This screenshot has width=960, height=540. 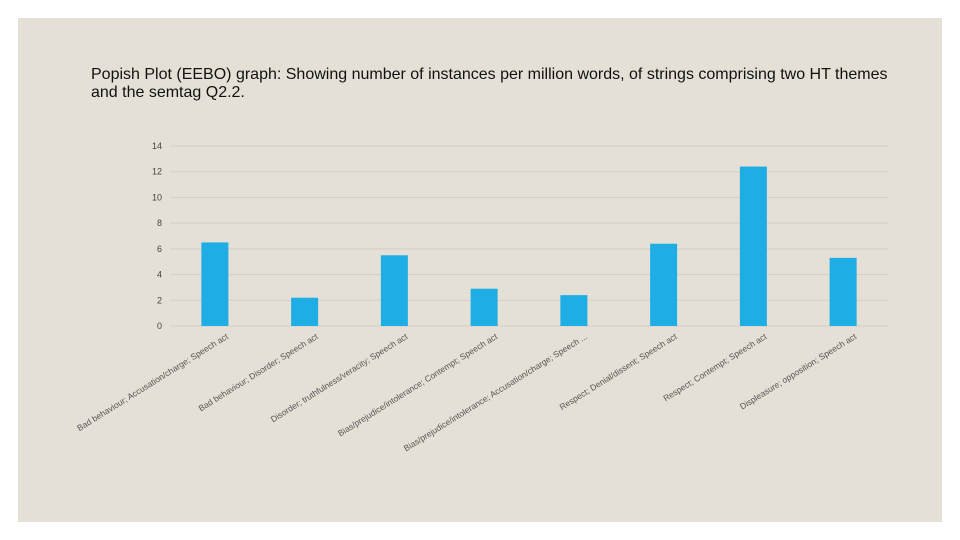 What do you see at coordinates (159, 300) in the screenshot?
I see `y-tick-label: 2` at bounding box center [159, 300].